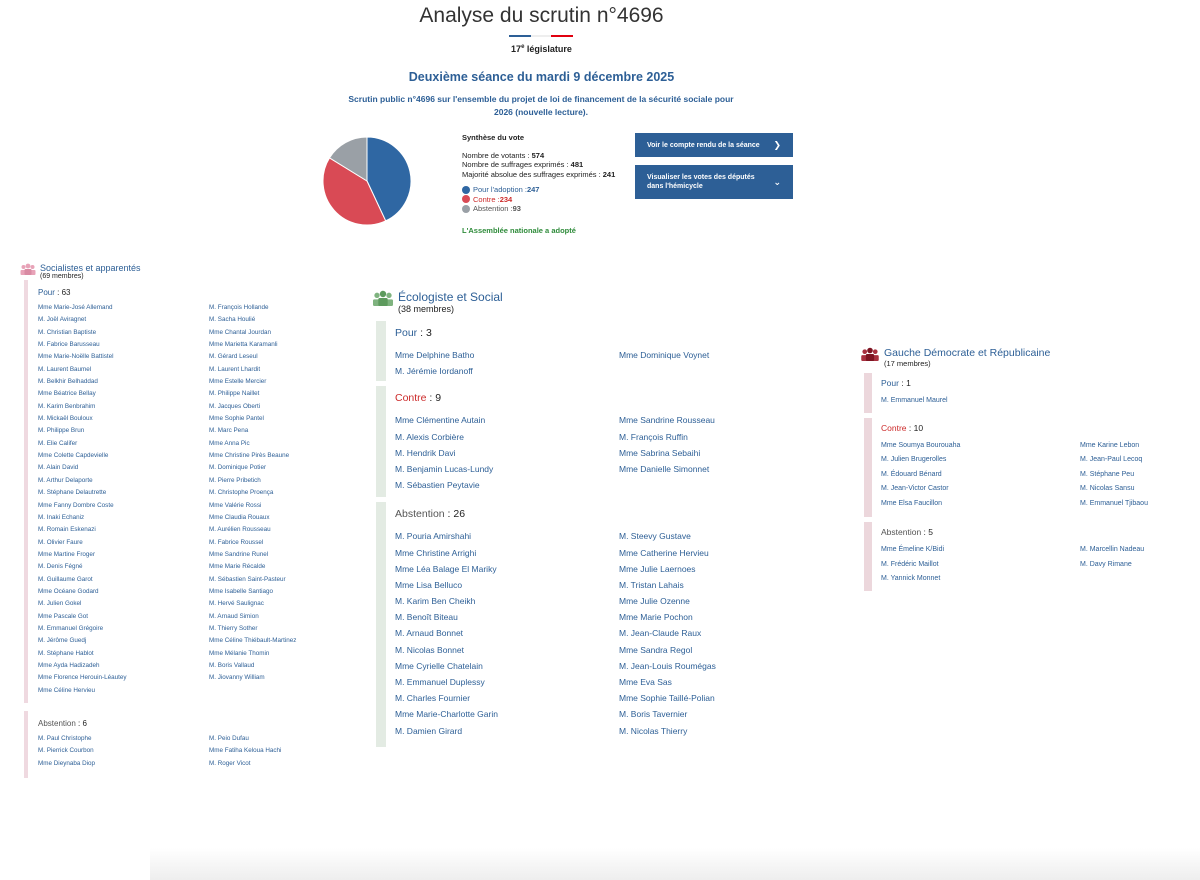  What do you see at coordinates (230, 763) in the screenshot?
I see `deputy-link: M. Roger Vicot` at bounding box center [230, 763].